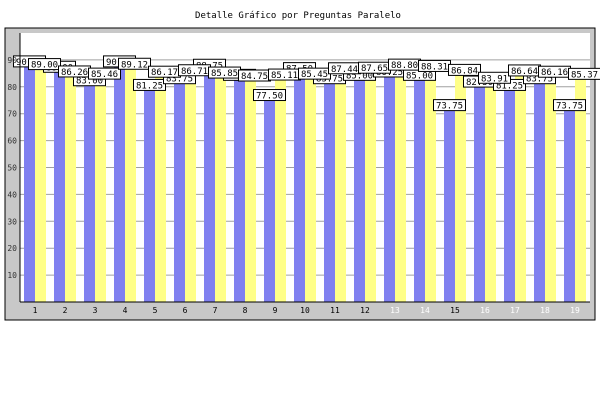 The width and height of the screenshot is (600, 400). I want to click on data-label-2-4: 89.12, so click(134, 63).